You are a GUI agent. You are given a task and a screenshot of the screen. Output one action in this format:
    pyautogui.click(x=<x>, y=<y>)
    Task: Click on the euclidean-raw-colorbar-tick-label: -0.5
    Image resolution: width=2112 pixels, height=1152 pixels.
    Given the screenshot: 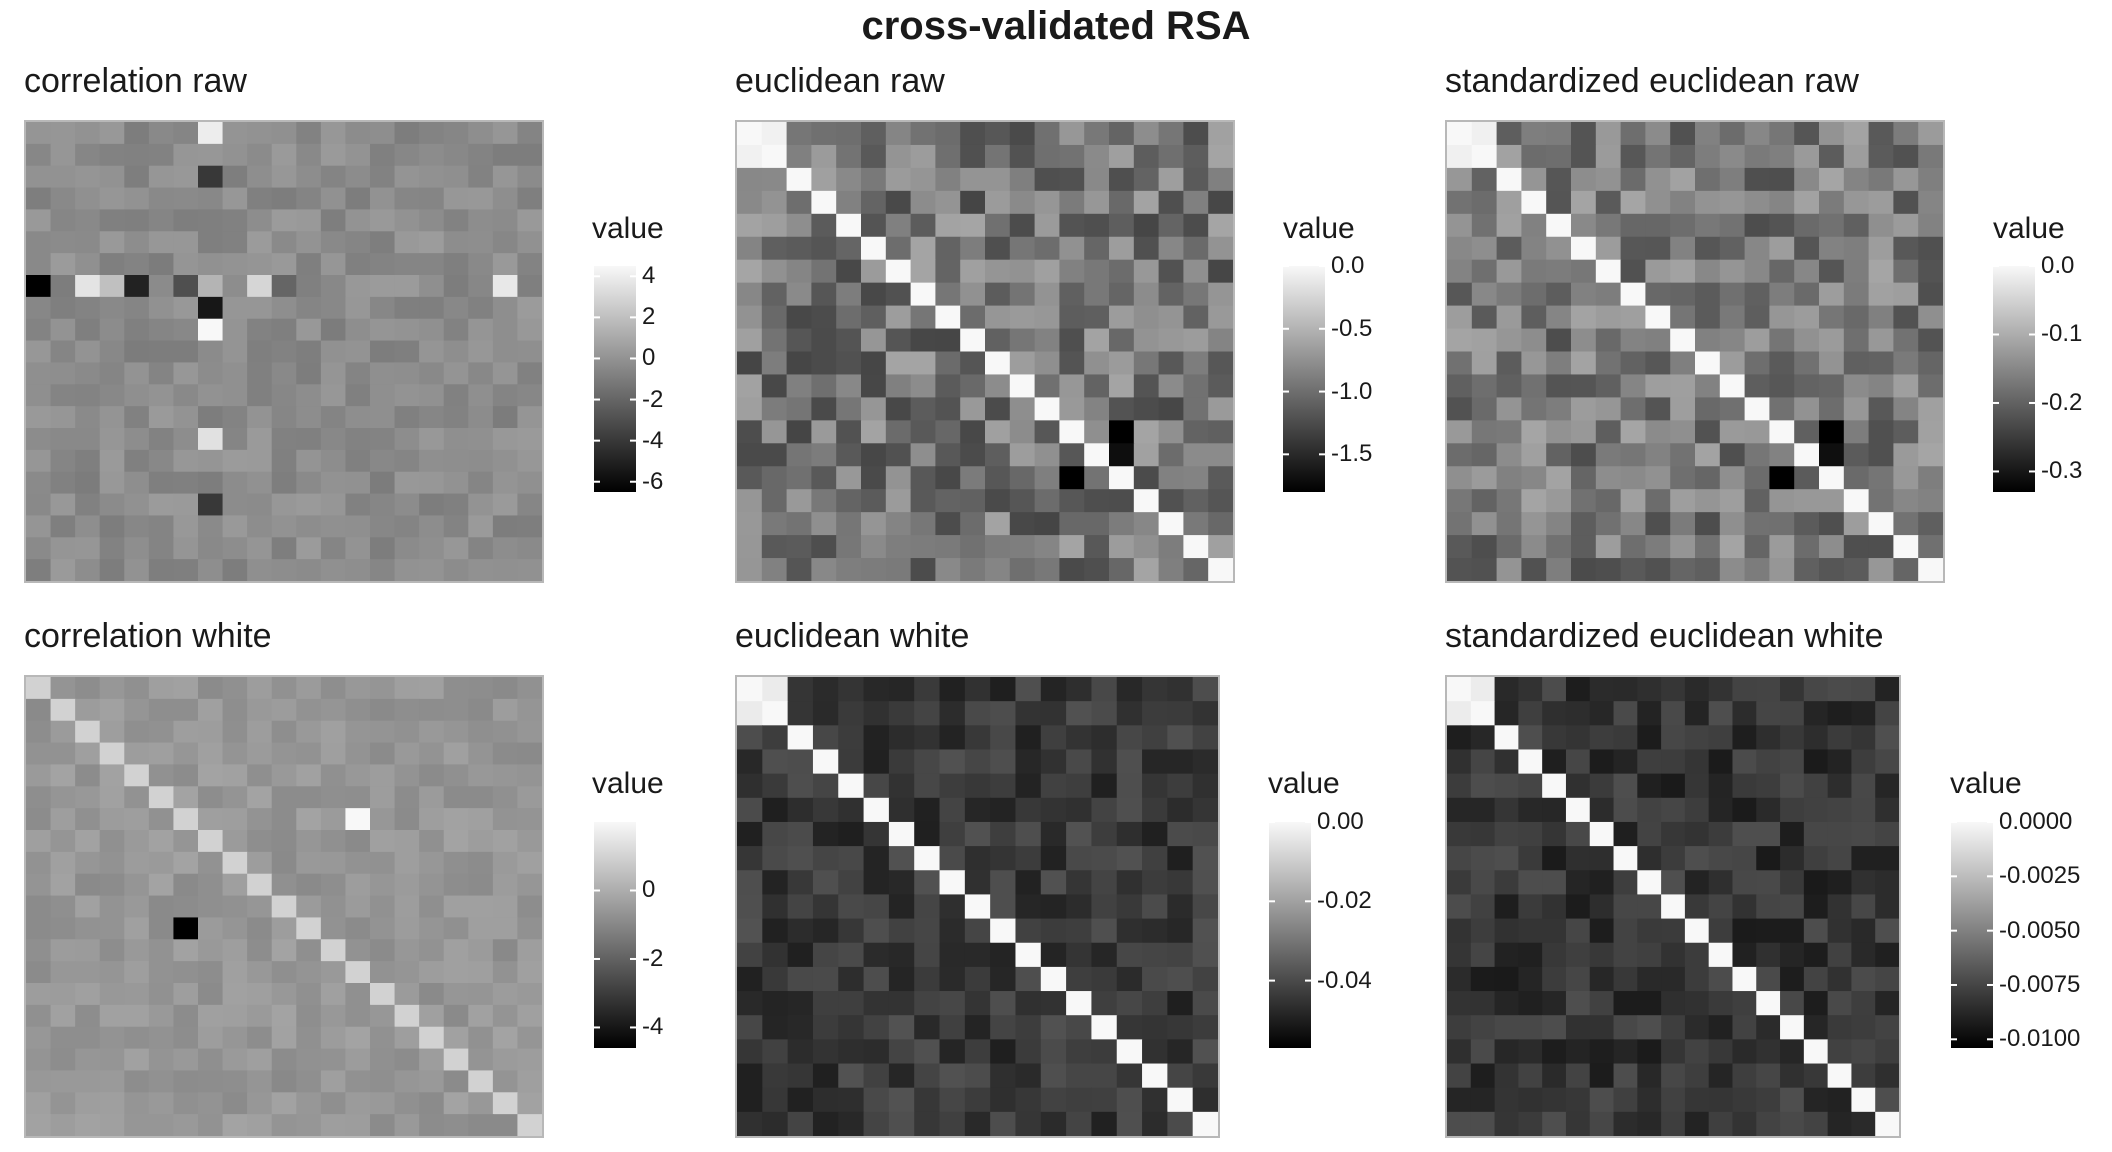 What is the action you would take?
    pyautogui.click(x=1352, y=328)
    